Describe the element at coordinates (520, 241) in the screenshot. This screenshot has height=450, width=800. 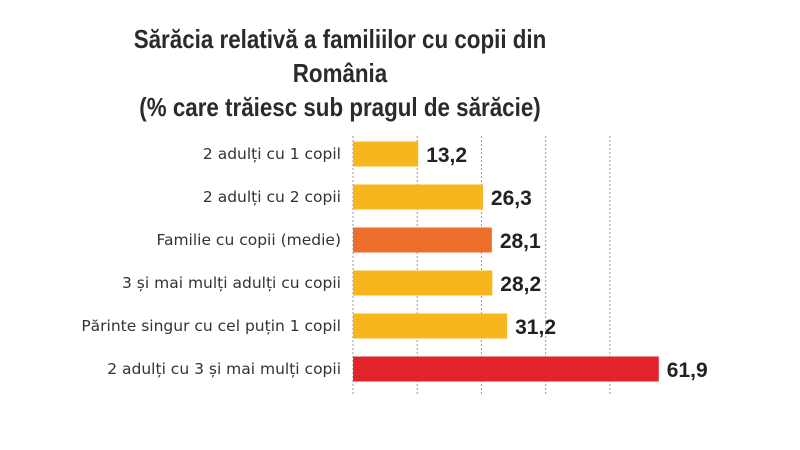
I see `value-label: 28,1` at that location.